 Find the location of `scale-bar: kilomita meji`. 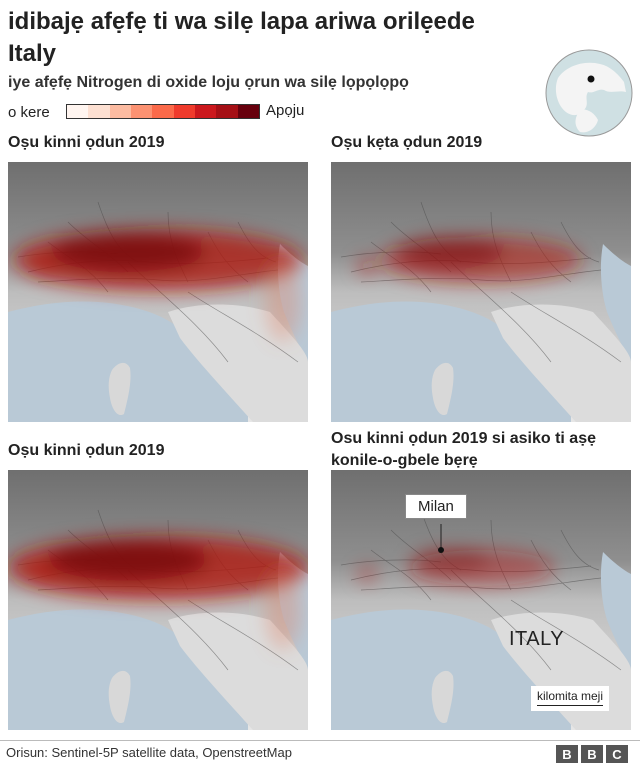

scale-bar: kilomita meji is located at coordinates (570, 698).